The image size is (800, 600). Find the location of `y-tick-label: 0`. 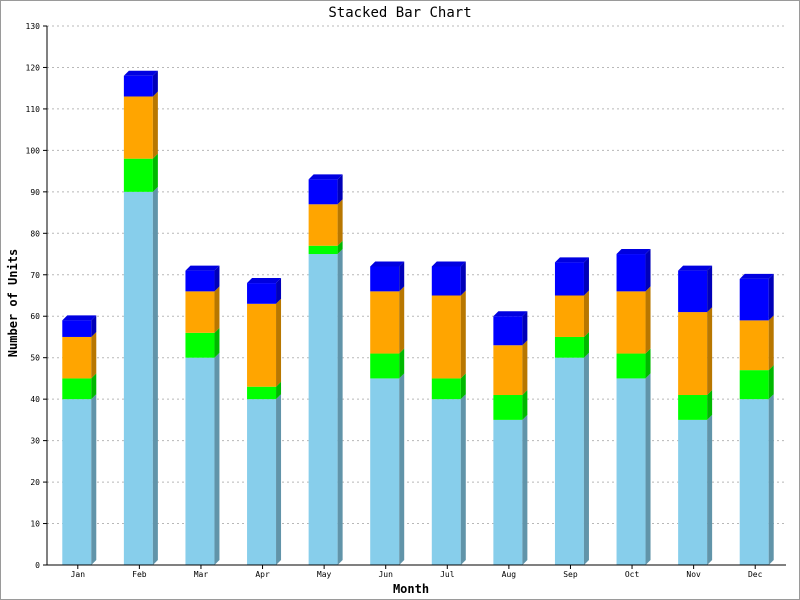

y-tick-label: 0 is located at coordinates (37, 565).